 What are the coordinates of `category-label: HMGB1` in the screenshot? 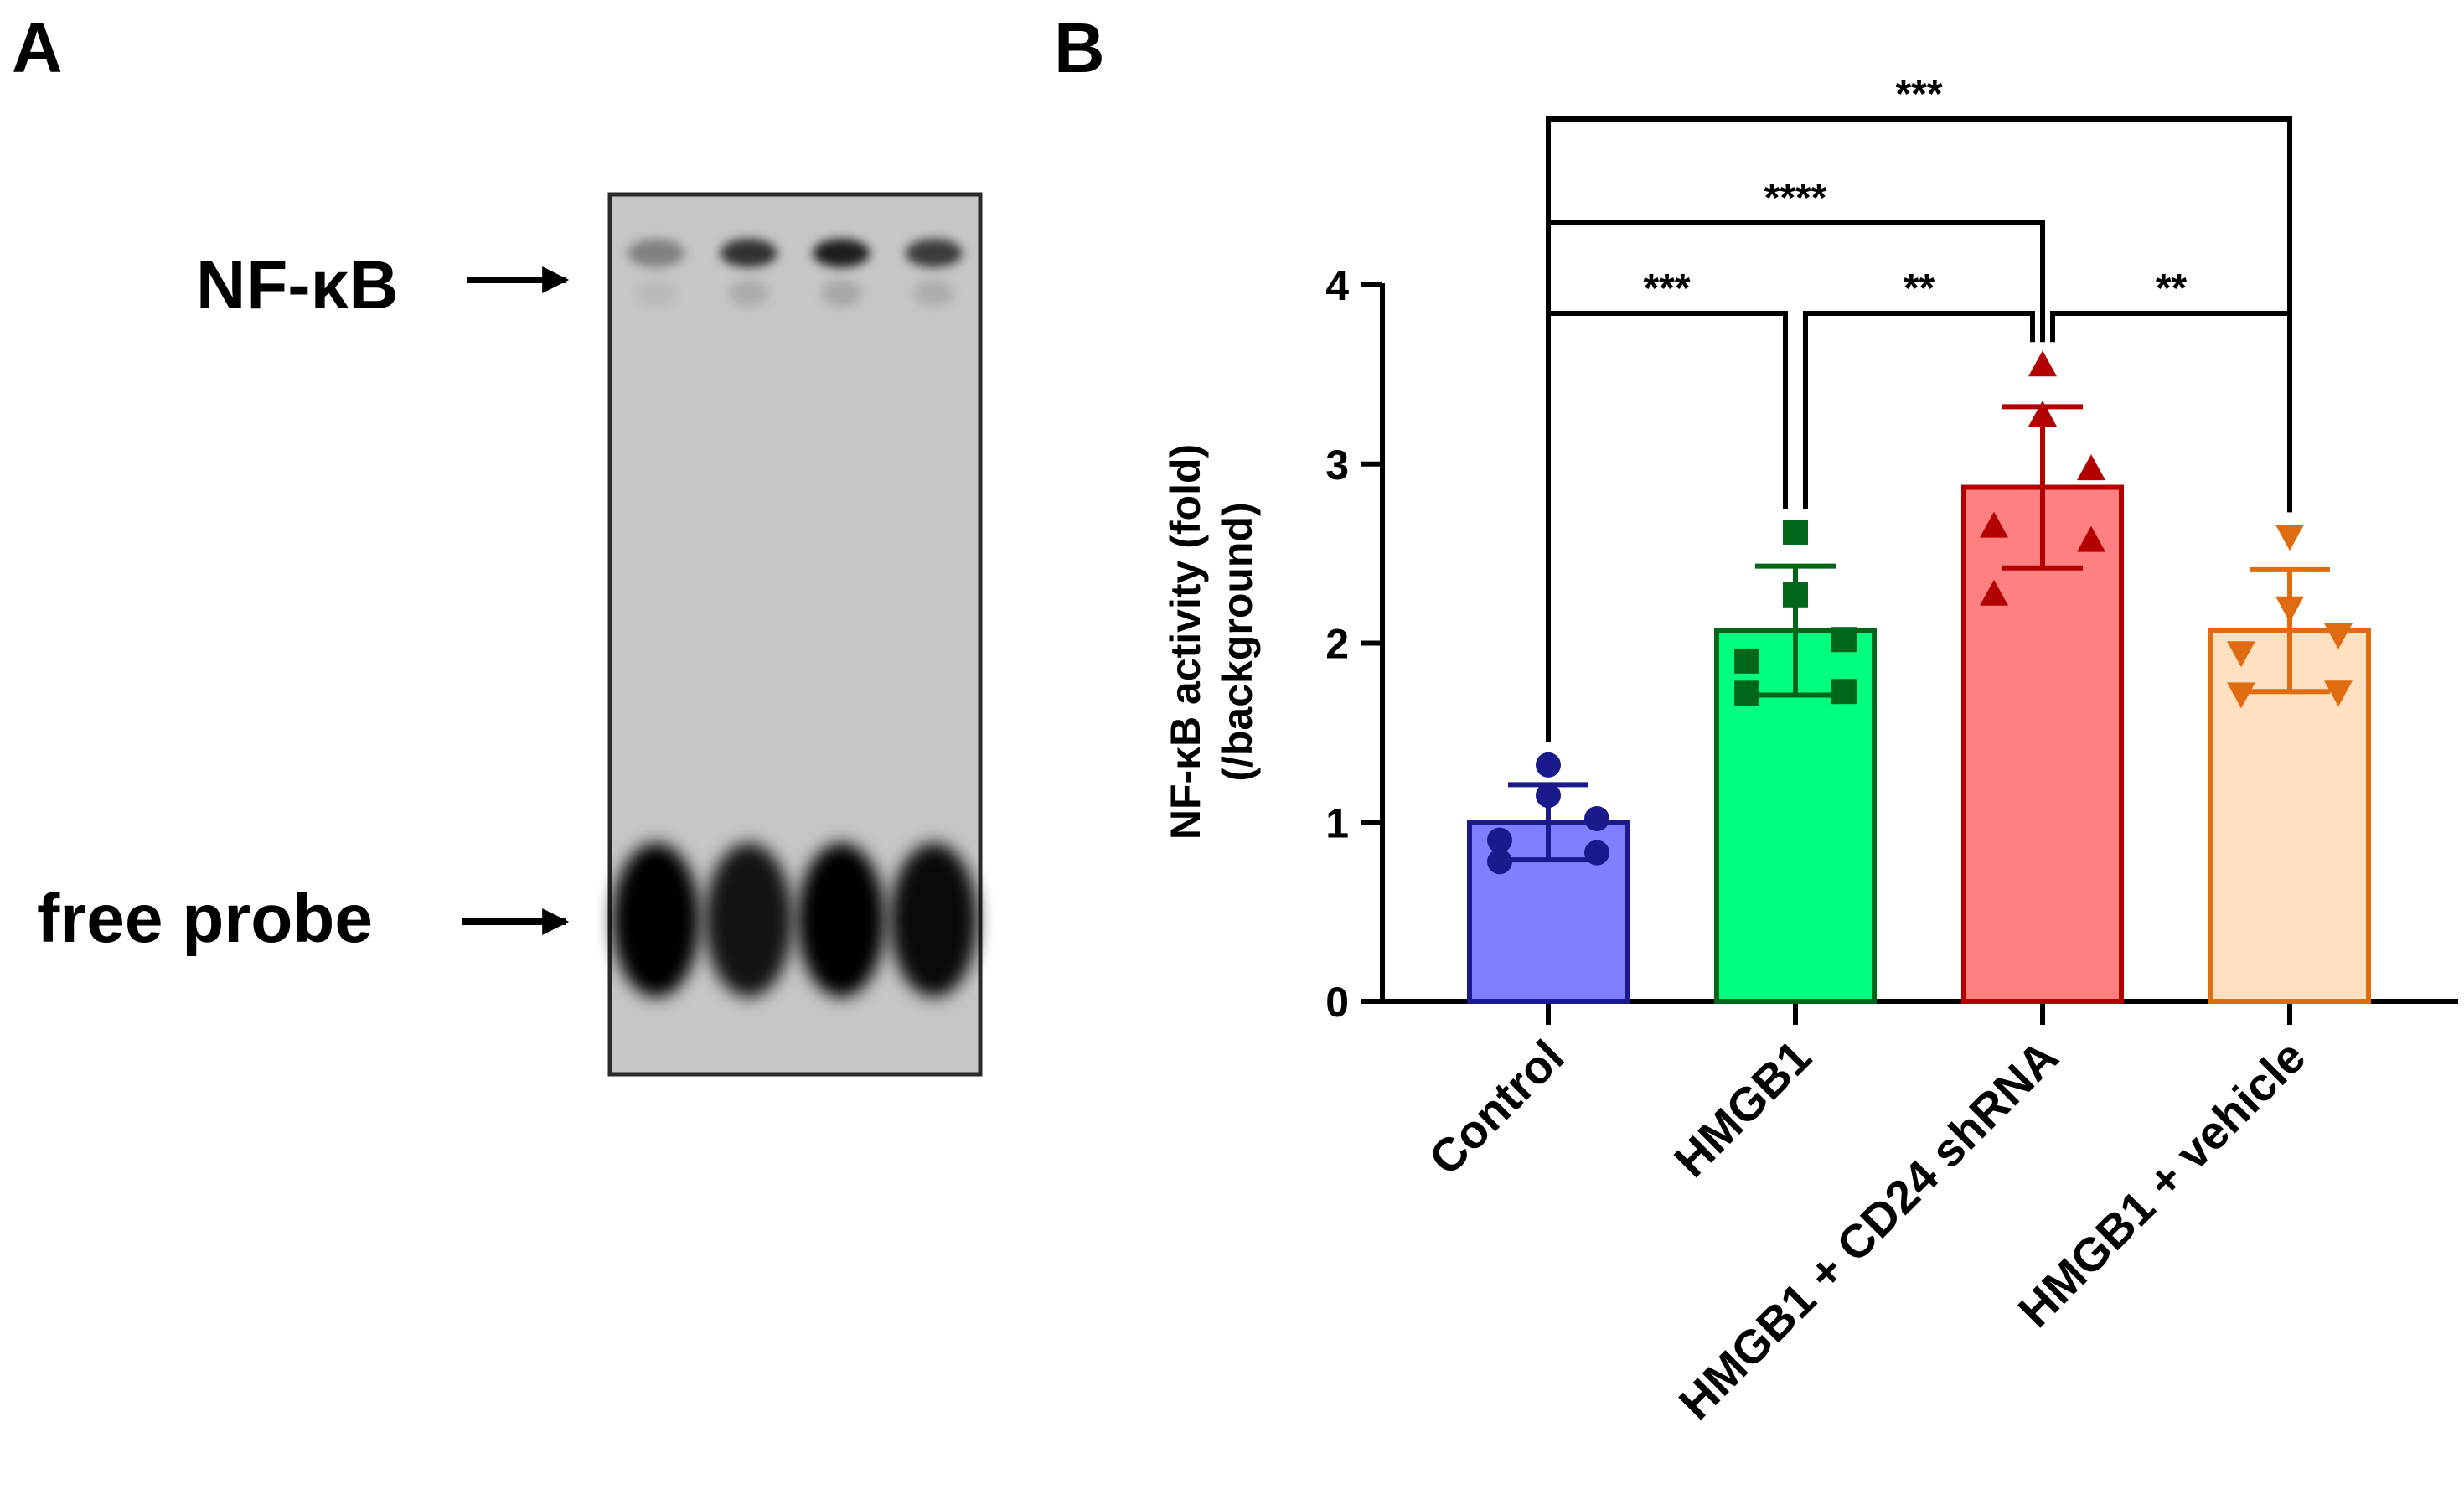 It's located at (1742, 1108).